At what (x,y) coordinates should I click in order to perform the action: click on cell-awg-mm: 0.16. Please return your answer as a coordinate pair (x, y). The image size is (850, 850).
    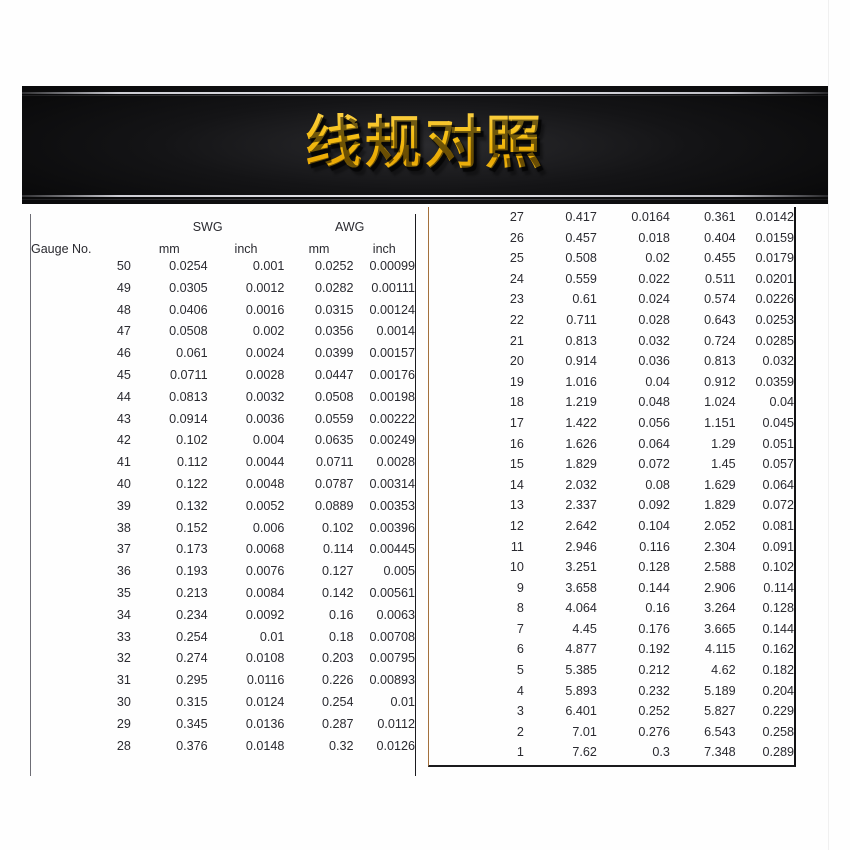
    Looking at the image, I should click on (341, 614).